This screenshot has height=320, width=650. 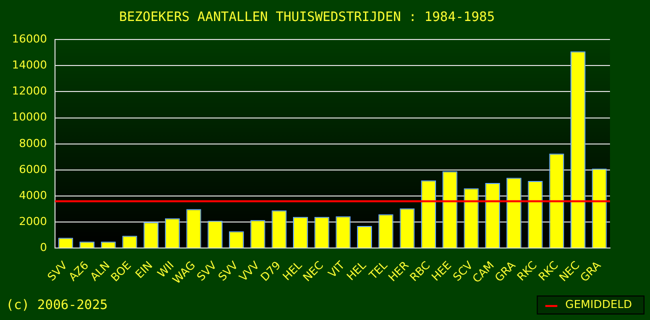 What do you see at coordinates (32, 221) in the screenshot?
I see `y-tick-label: 2000` at bounding box center [32, 221].